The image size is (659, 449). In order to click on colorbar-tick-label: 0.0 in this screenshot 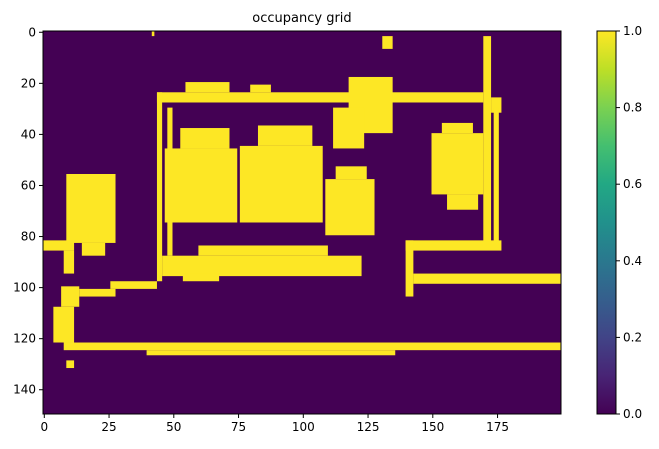, I will do `click(632, 414)`.